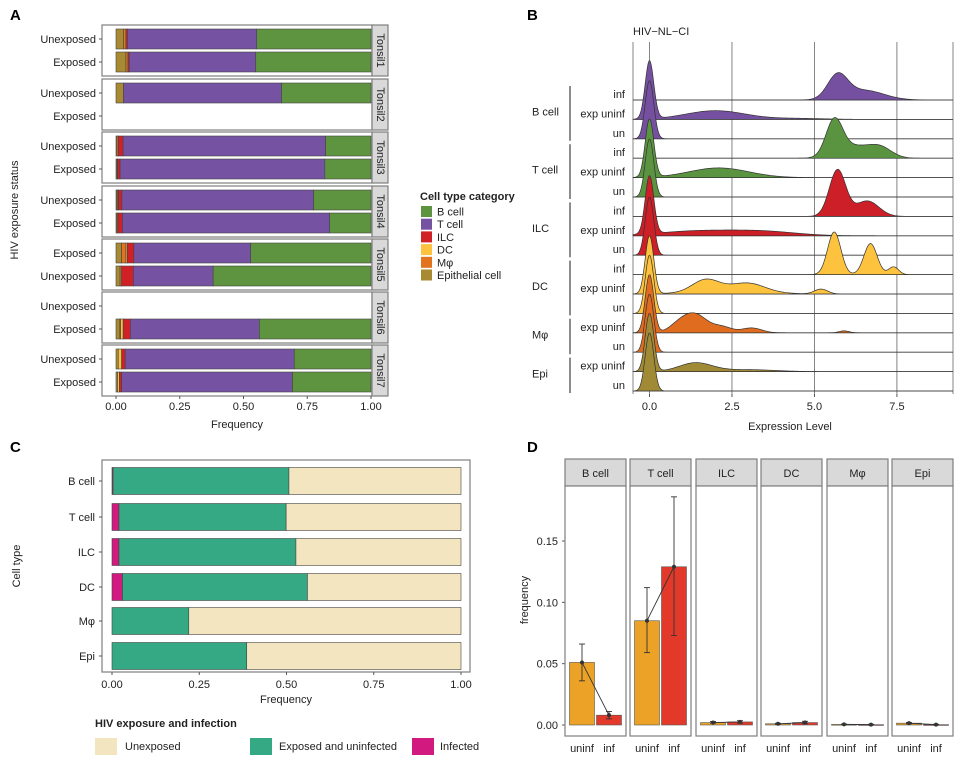 This screenshot has width=974, height=771. Describe the element at coordinates (214, 264) in the screenshot. I see `facet-tonsil5: Tonsil5 Exposed Unexposed` at that location.